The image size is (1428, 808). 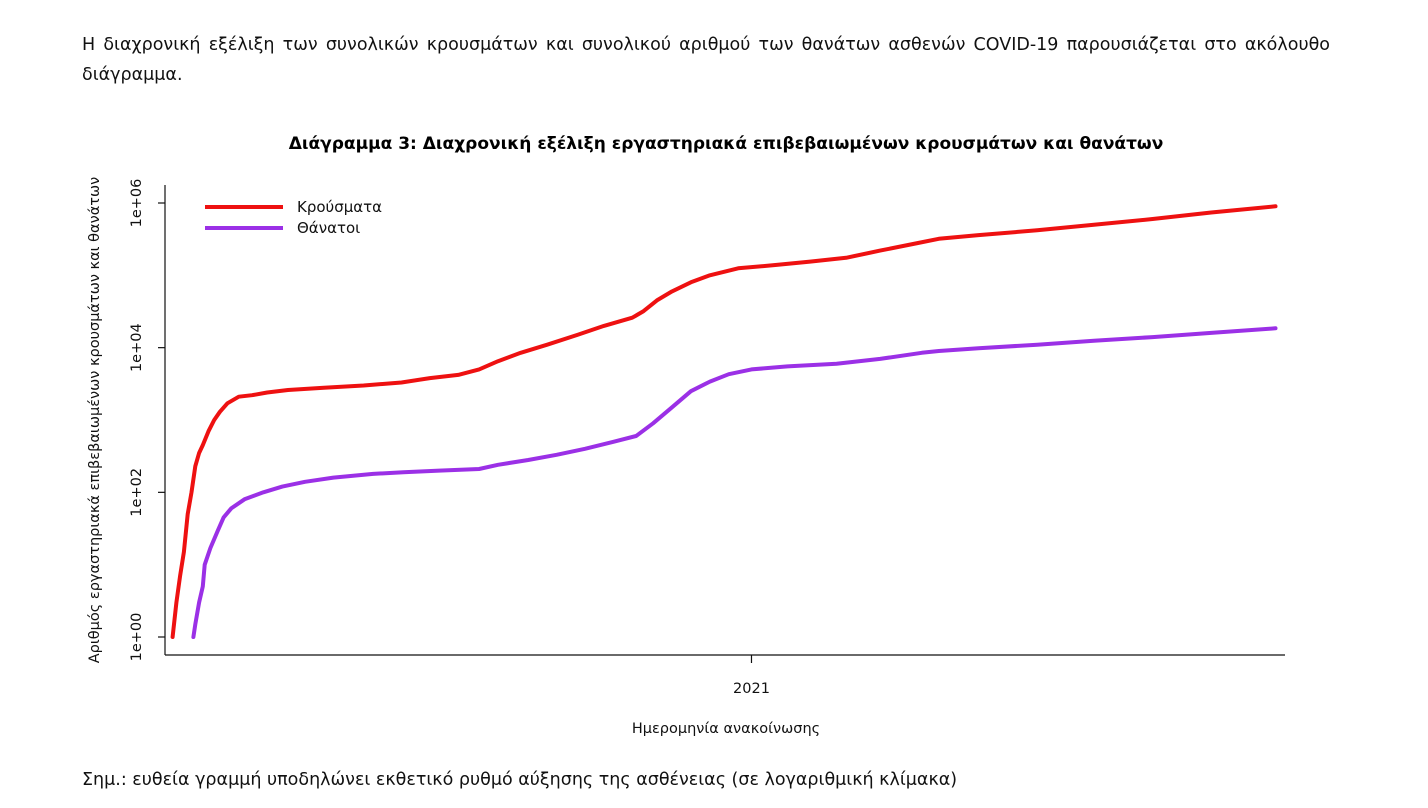 What do you see at coordinates (328, 228) in the screenshot?
I see `legend-label: Θάνατοι` at bounding box center [328, 228].